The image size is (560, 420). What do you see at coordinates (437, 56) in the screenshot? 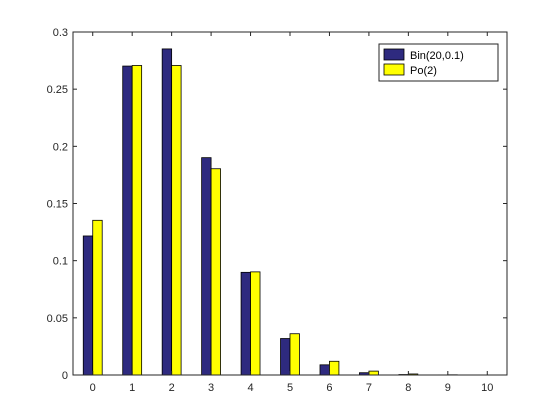
I see `legend-label-0: Bin(20,0.1)` at bounding box center [437, 56].